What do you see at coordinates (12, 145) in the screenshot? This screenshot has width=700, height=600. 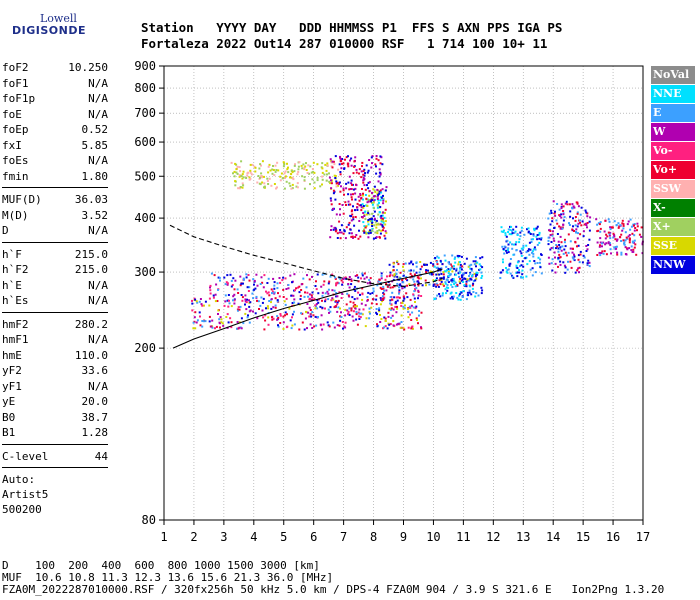 I see `param-name: fxI` at bounding box center [12, 145].